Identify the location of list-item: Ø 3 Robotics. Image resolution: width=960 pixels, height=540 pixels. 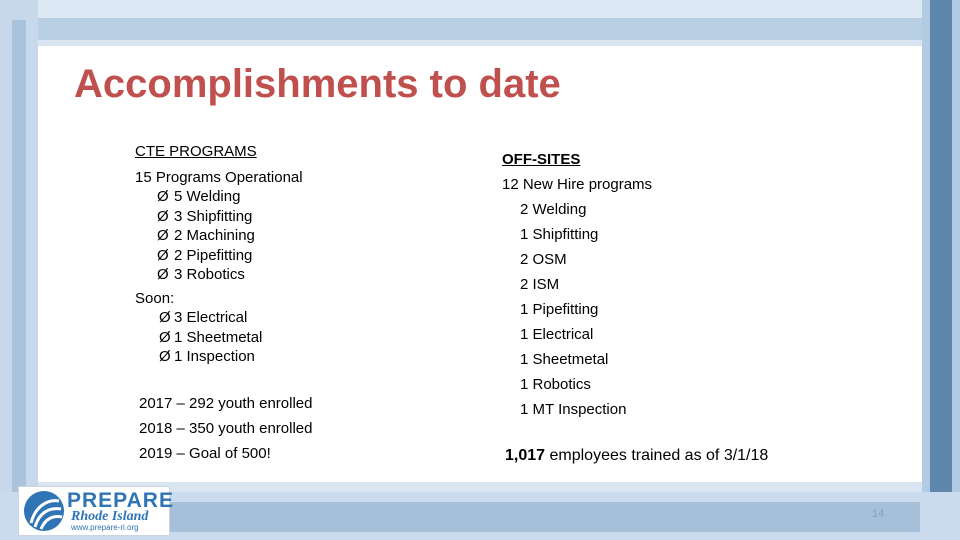
(300, 275).